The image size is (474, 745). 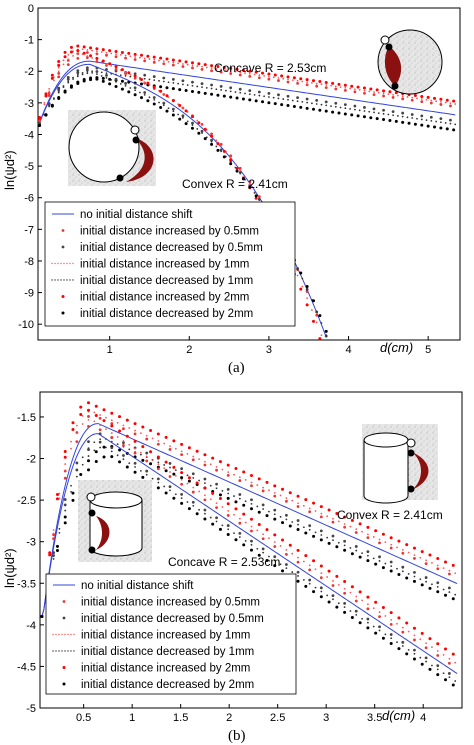 What do you see at coordinates (398, 715) in the screenshot?
I see `x-axis-label-b: d(cm)` at bounding box center [398, 715].